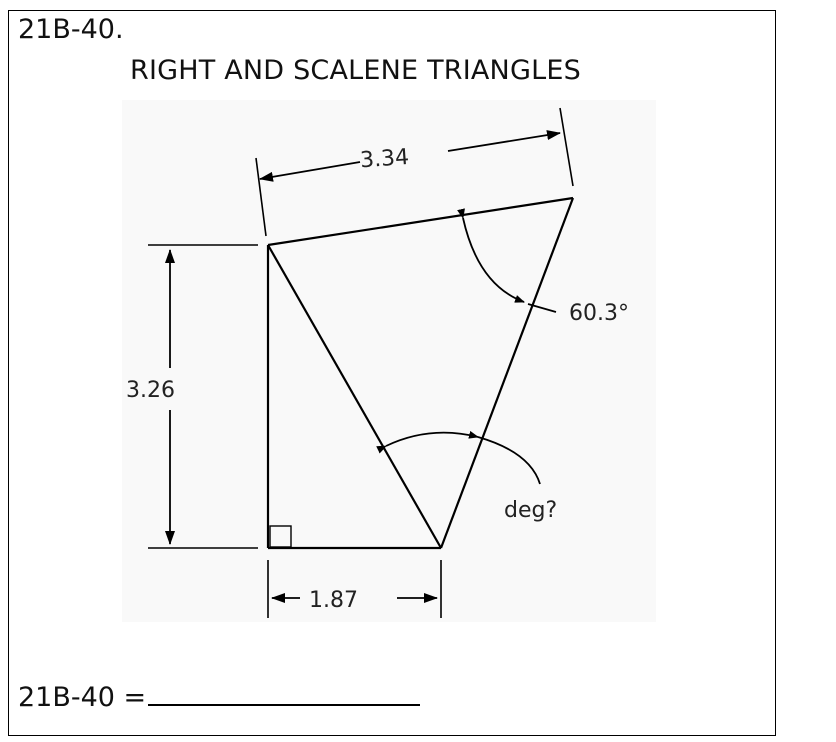 This screenshot has width=836, height=742. I want to click on unknown-angle-arc, so click(427, 442).